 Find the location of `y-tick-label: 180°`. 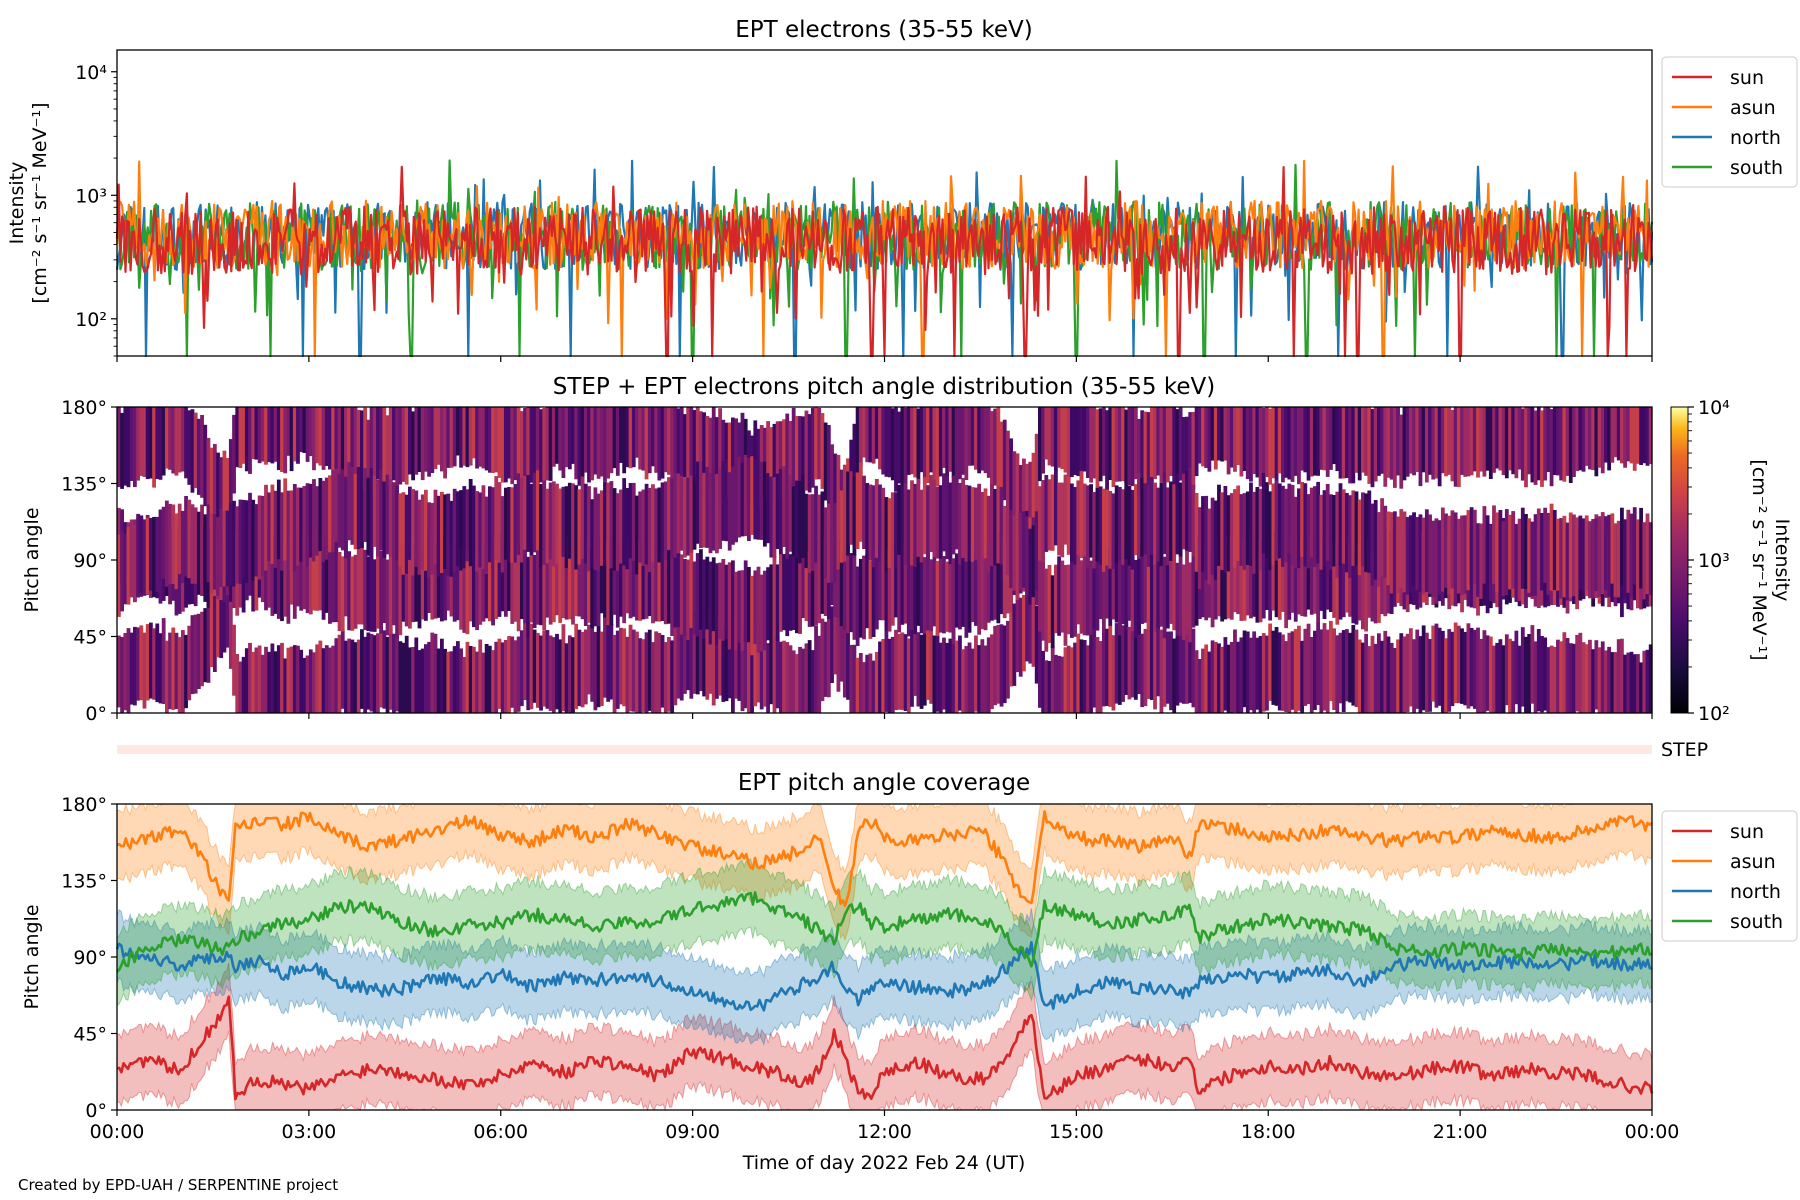

y-tick-label: 180° is located at coordinates (84, 408).